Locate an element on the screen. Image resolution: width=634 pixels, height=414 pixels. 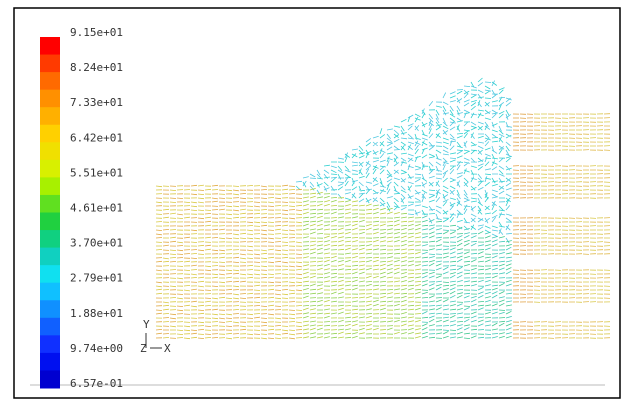
colorbar-label: 4.61e+01 is located at coordinates (96, 208).